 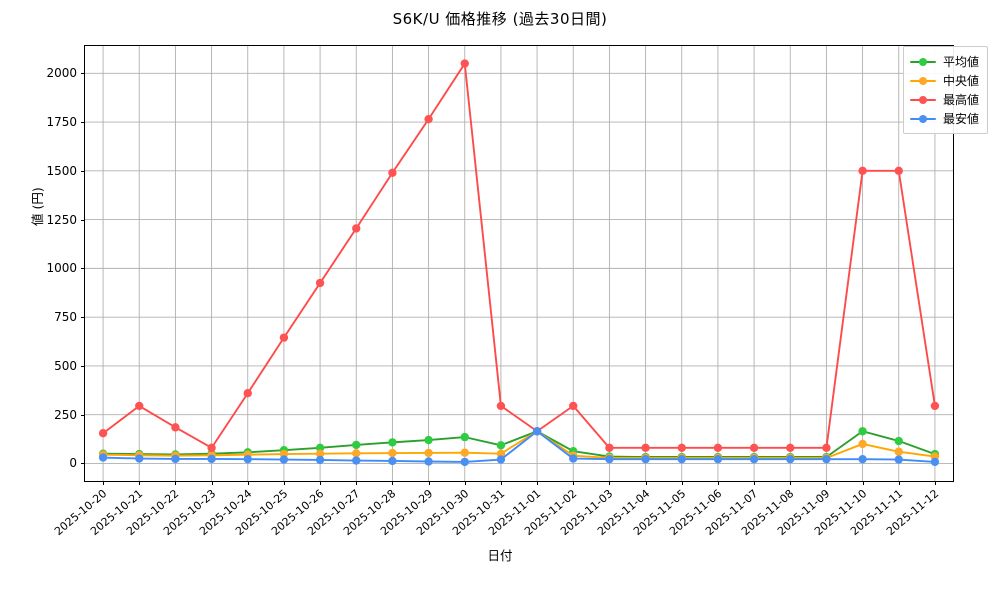 I want to click on legend-label: 最安値, so click(x=960, y=119).